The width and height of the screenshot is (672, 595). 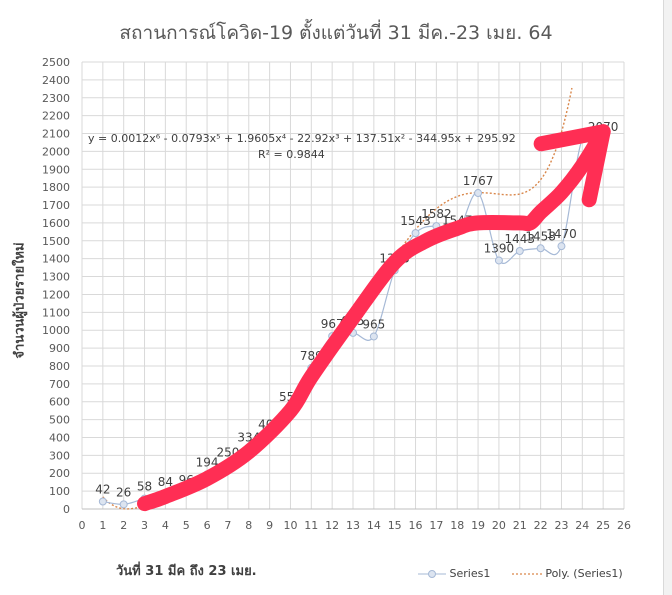 What do you see at coordinates (59, 437) in the screenshot?
I see `y-tick-label: 400` at bounding box center [59, 437].